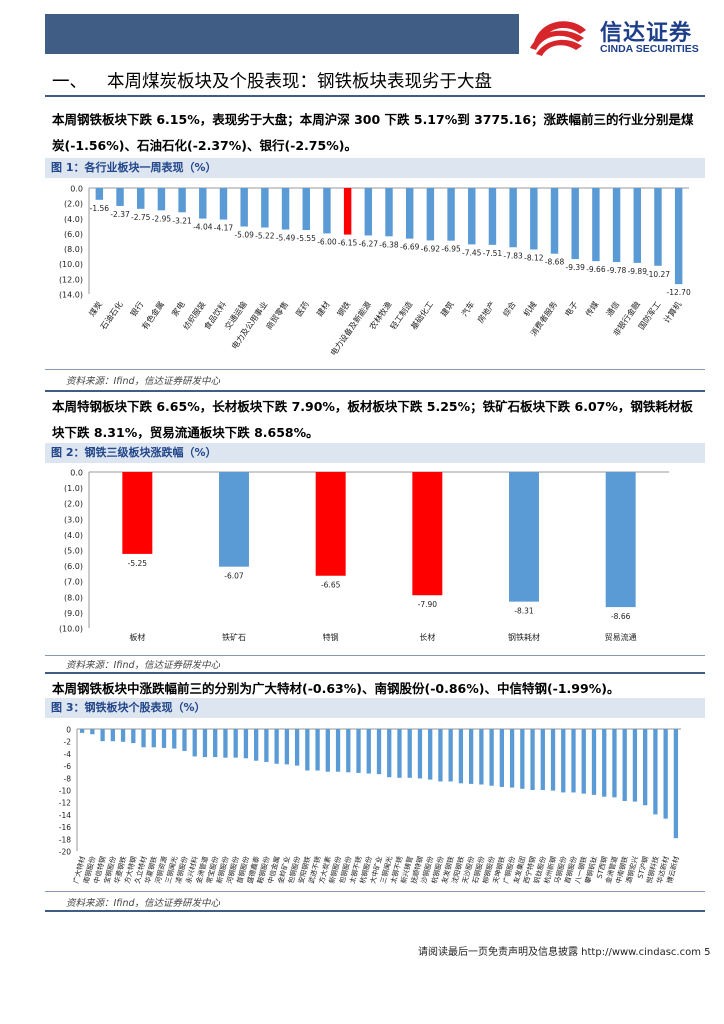  Describe the element at coordinates (658, 274) in the screenshot. I see `fig1-data-label: -10.27` at that location.